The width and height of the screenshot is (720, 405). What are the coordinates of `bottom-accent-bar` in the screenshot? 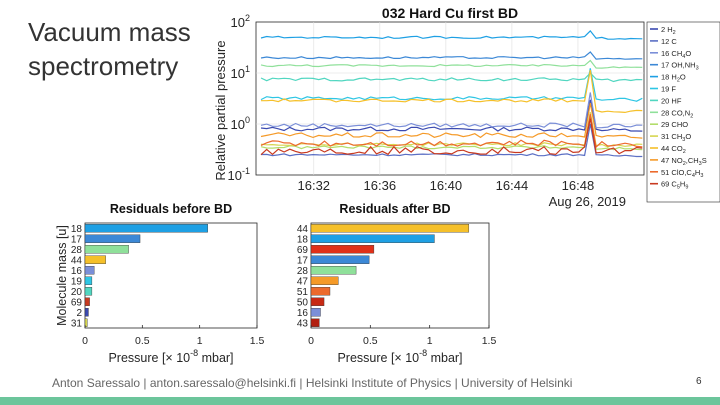 It's located at (360, 401).